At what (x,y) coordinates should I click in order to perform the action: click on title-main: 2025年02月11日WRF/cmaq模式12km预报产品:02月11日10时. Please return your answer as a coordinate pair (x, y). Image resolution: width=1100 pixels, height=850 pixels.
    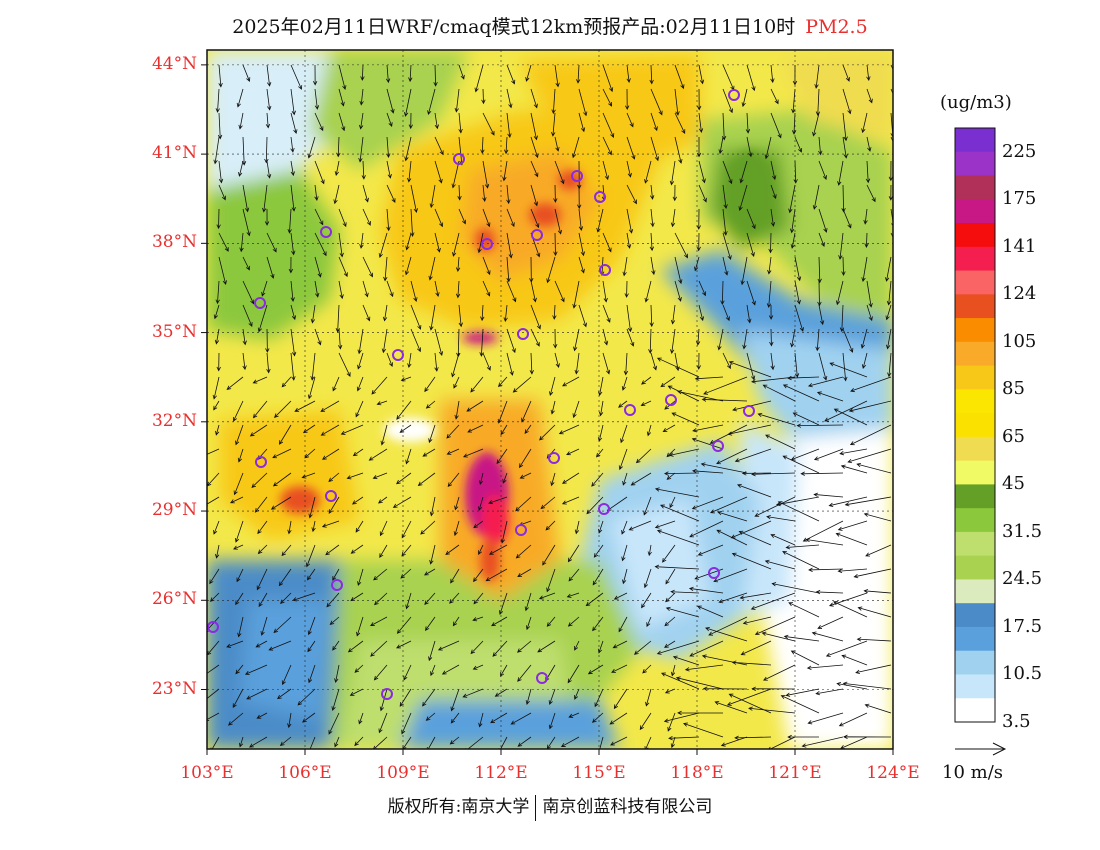
    Looking at the image, I should click on (514, 27).